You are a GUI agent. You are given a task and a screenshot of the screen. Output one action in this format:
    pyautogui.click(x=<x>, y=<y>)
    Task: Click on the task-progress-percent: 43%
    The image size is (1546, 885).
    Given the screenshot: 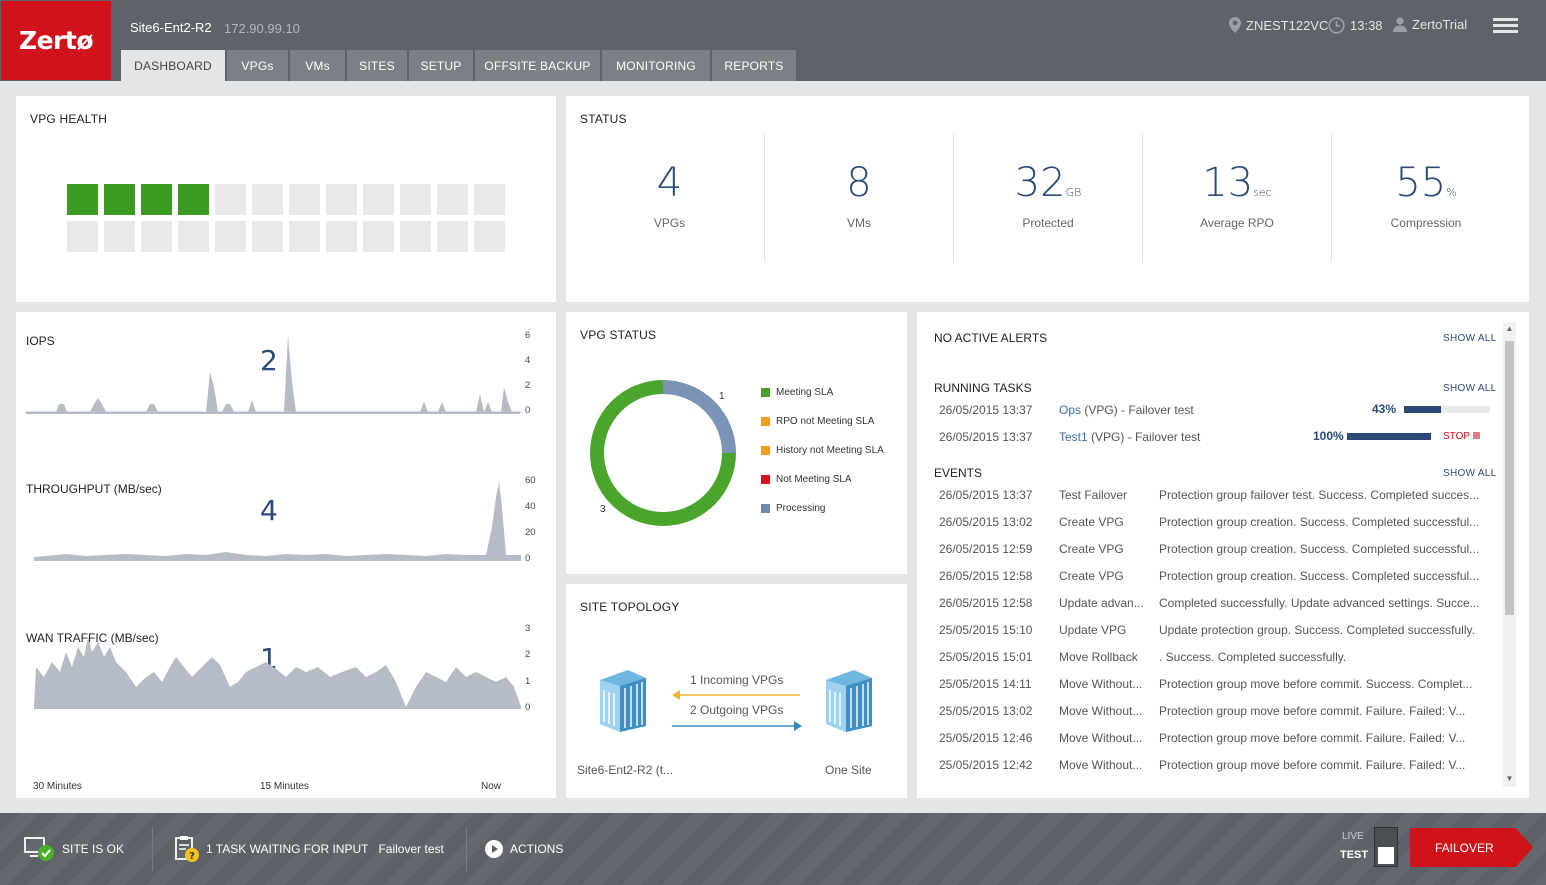 What is the action you would take?
    pyautogui.click(x=1384, y=409)
    